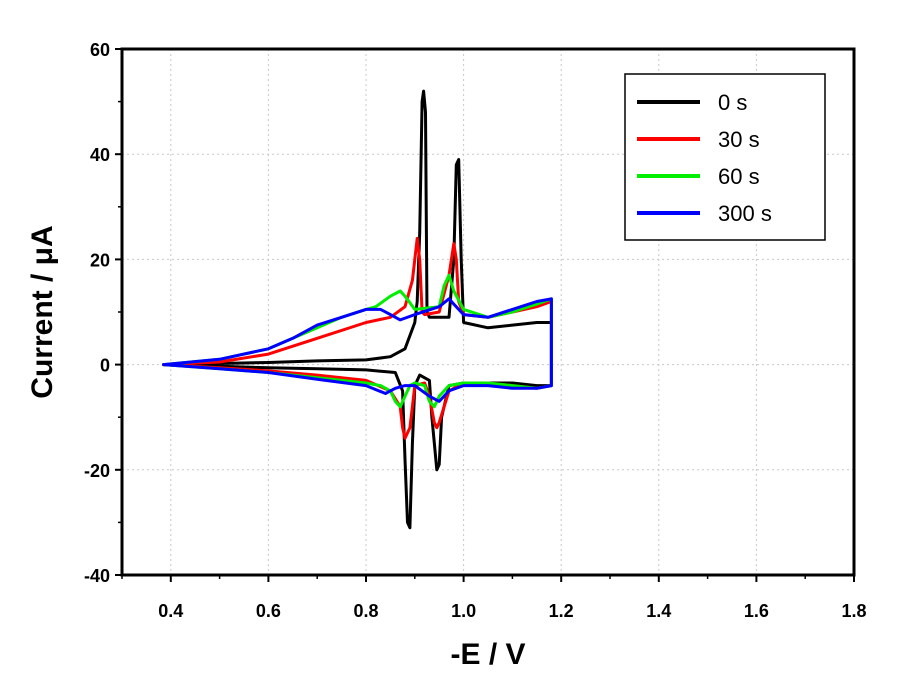 This screenshot has height=686, width=914. What do you see at coordinates (365, 611) in the screenshot?
I see `x-tick-label: 0.8` at bounding box center [365, 611].